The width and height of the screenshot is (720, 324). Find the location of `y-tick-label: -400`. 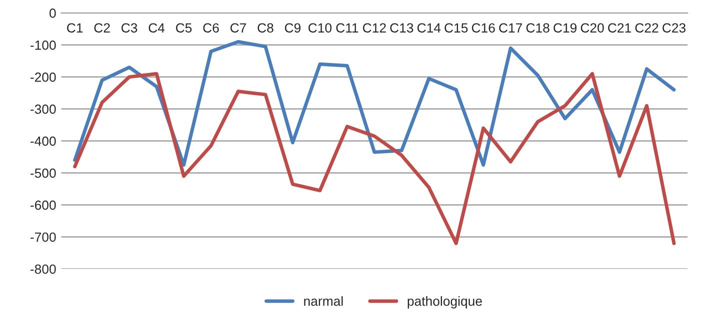

y-tick-label: -400 is located at coordinates (43, 141).